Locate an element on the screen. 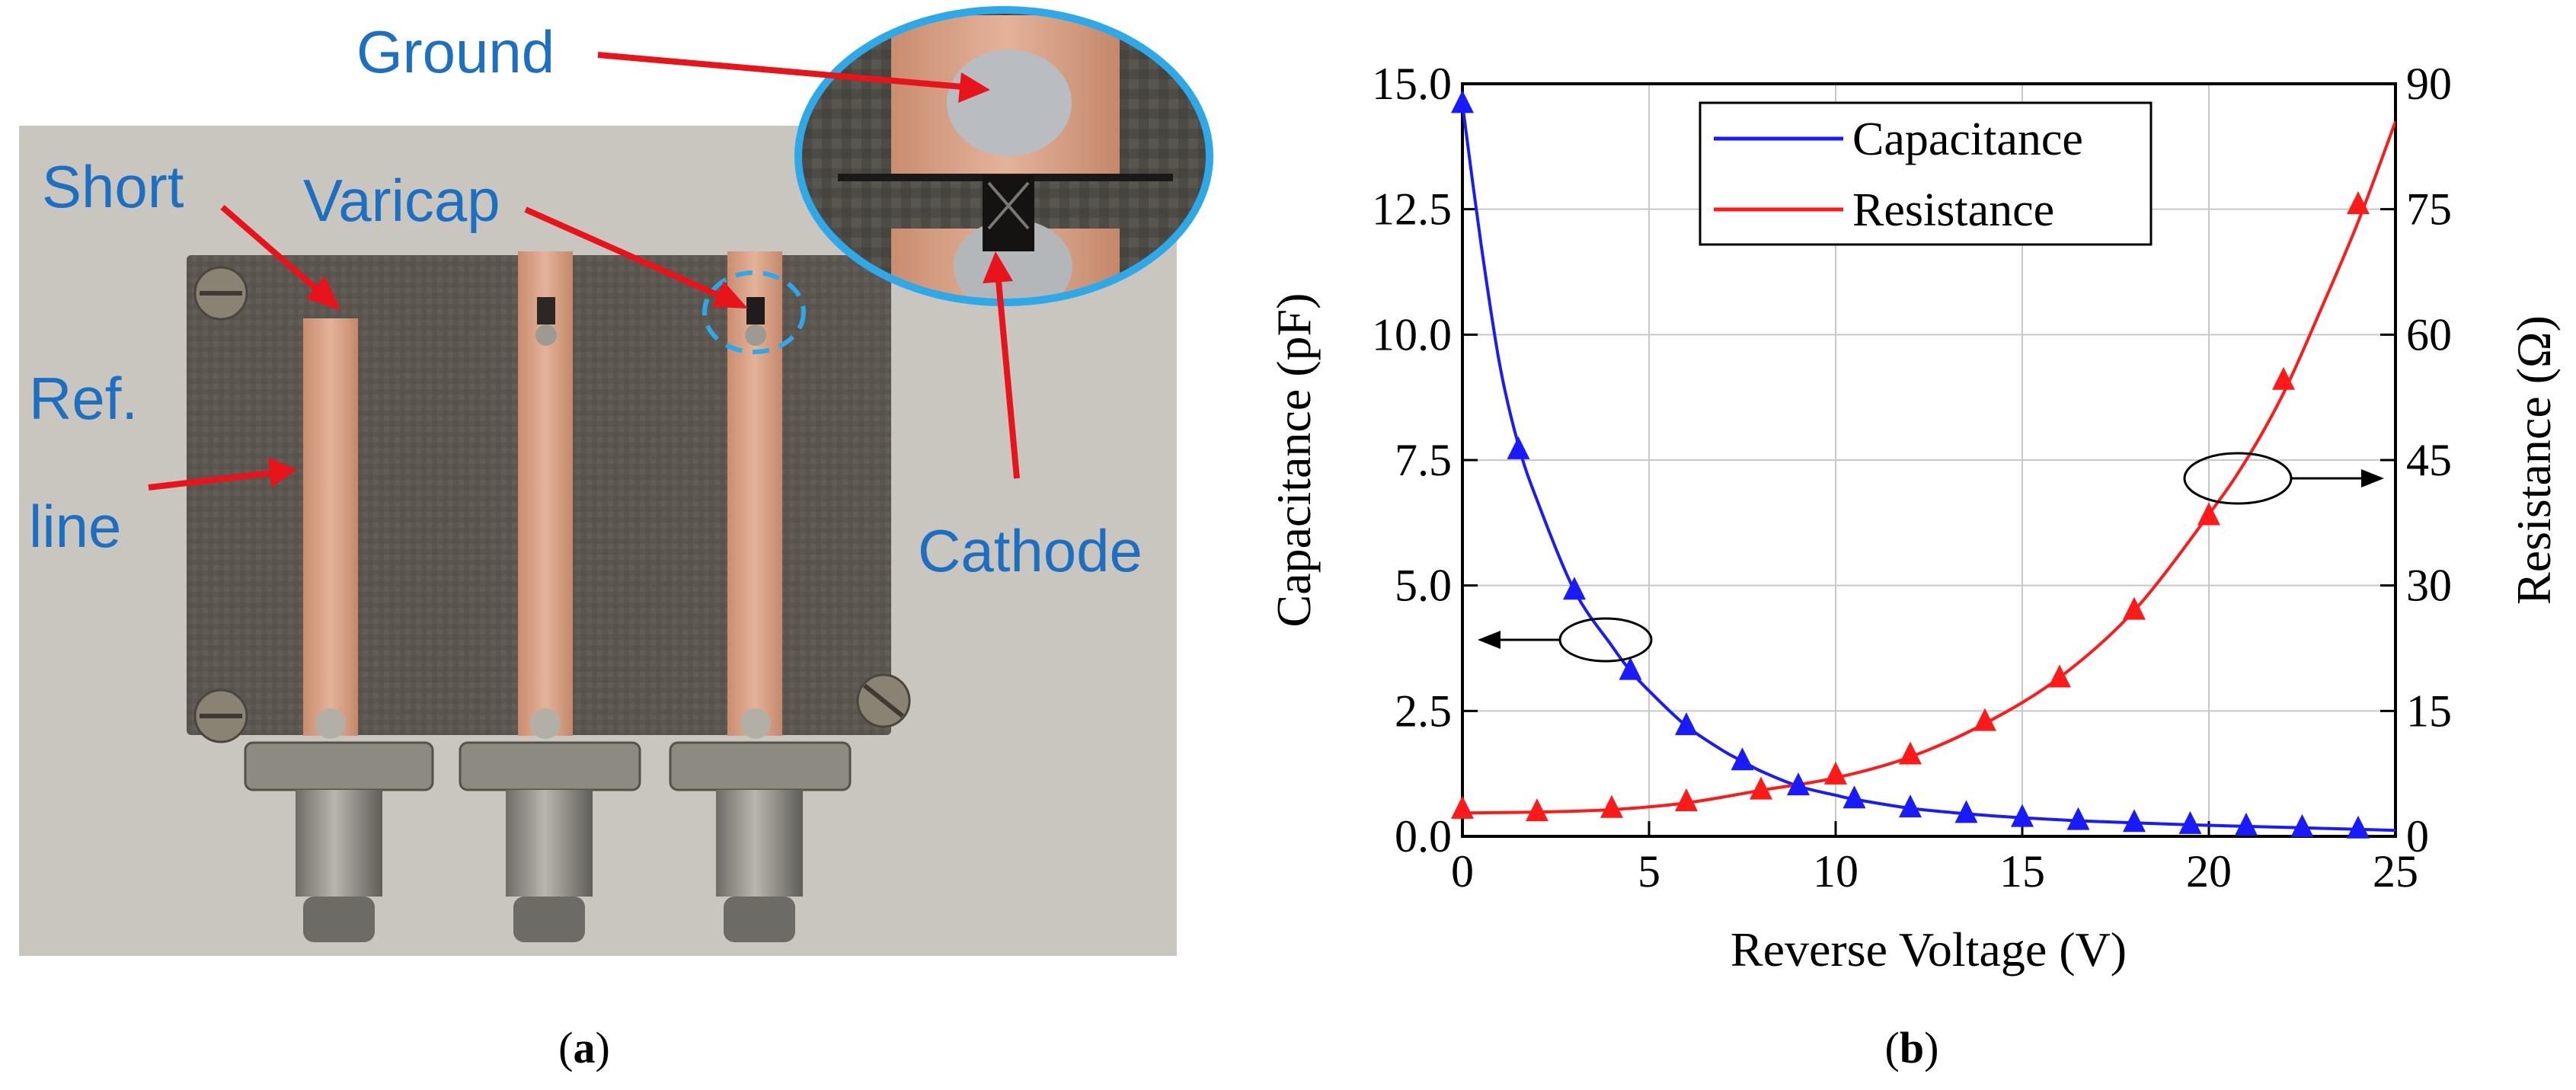 This screenshot has height=1090, width=2576. varicap-chip is located at coordinates (755, 310).